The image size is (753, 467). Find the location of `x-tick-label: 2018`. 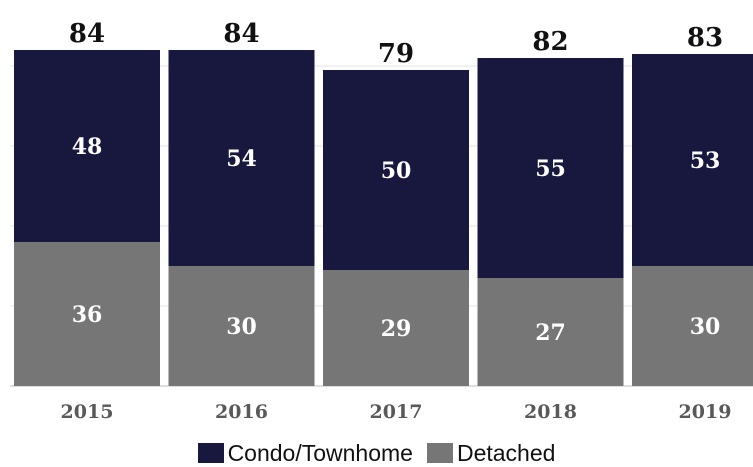

x-tick-label: 2018 is located at coordinates (550, 412).